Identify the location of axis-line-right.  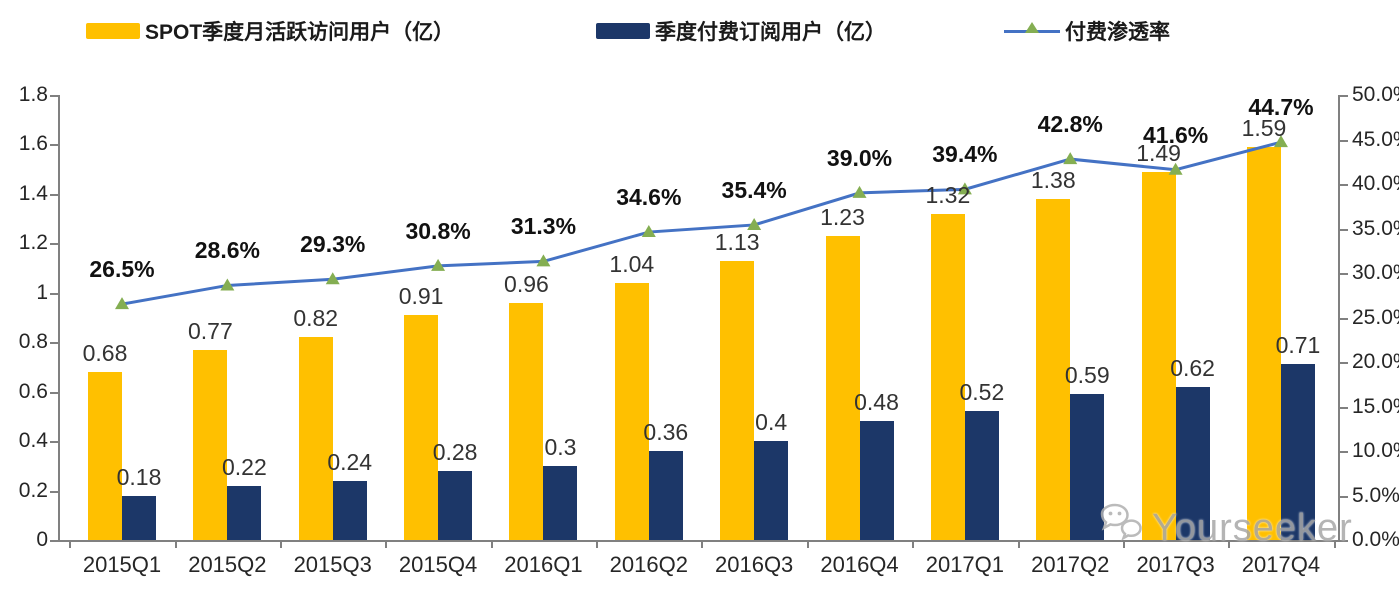
(1339, 317).